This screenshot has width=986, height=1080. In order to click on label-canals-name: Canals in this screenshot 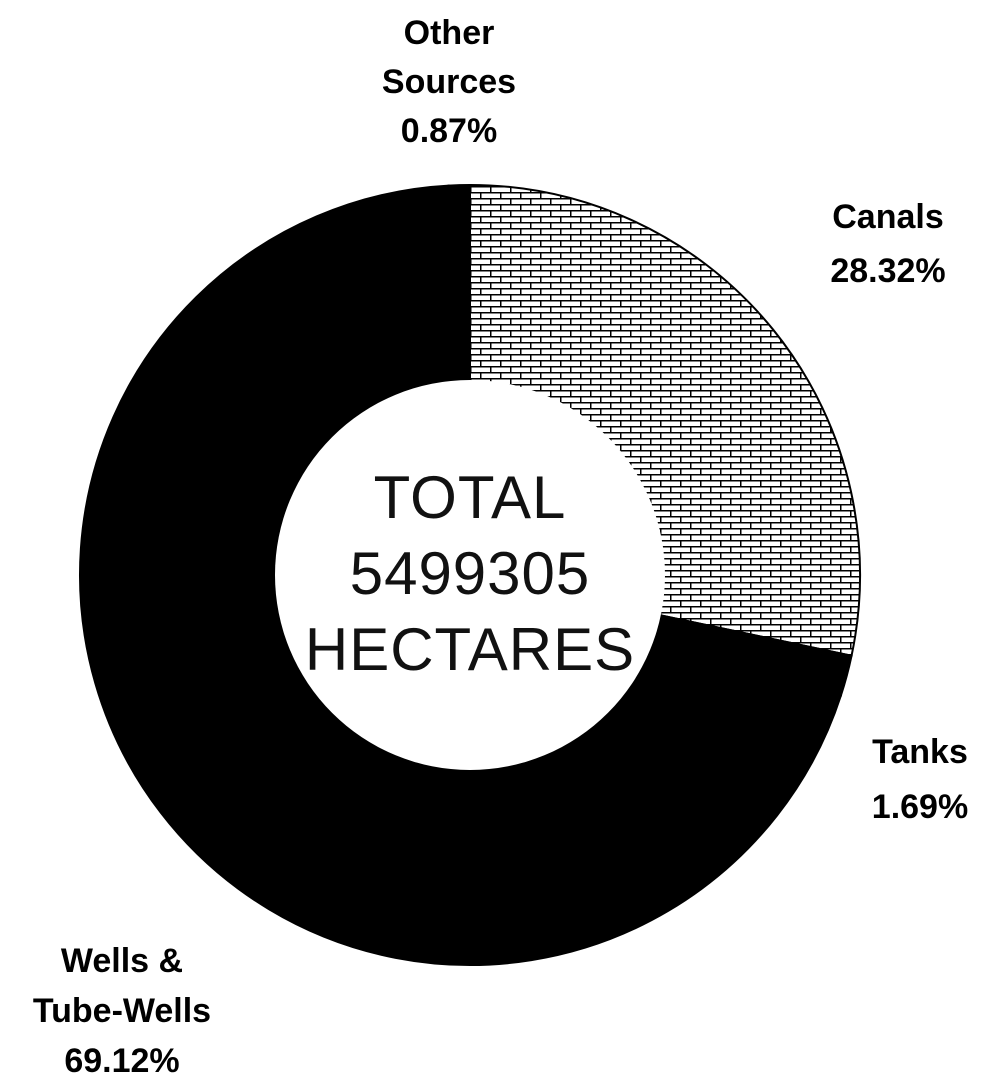, I will do `click(888, 217)`.